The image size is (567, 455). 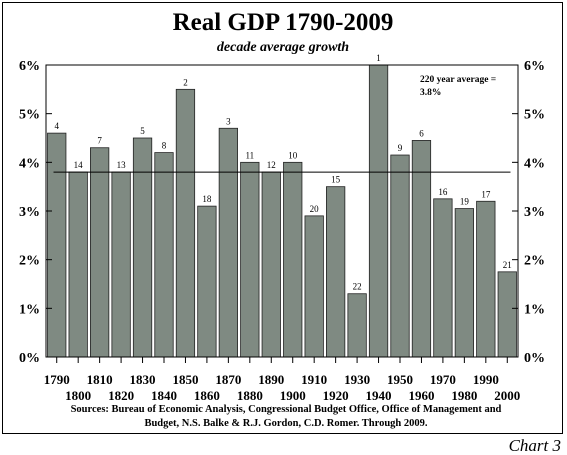 I want to click on x-tick-label-1890: 1890, so click(x=271, y=379).